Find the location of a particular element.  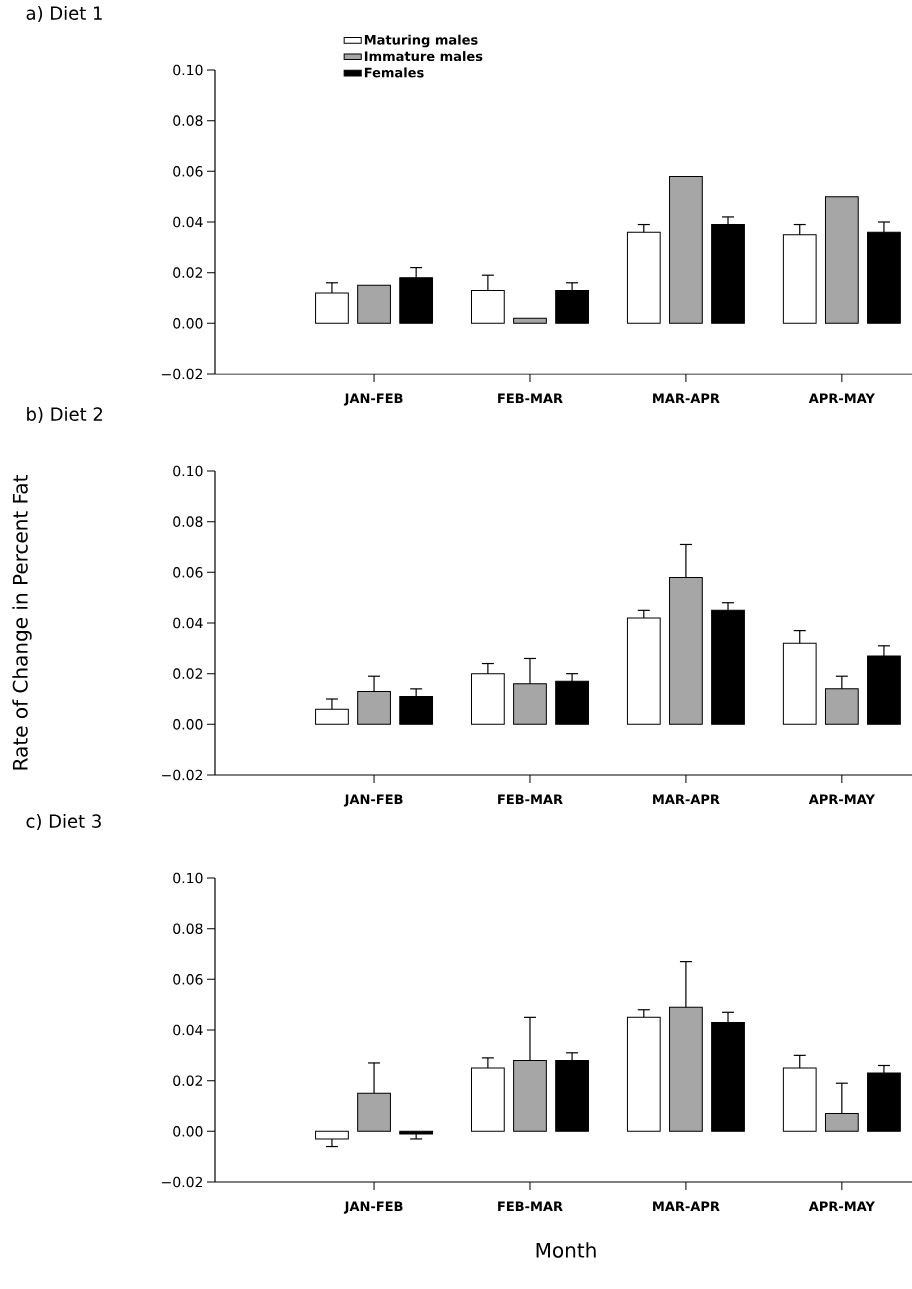

legend-label: Immature males is located at coordinates (423, 56).